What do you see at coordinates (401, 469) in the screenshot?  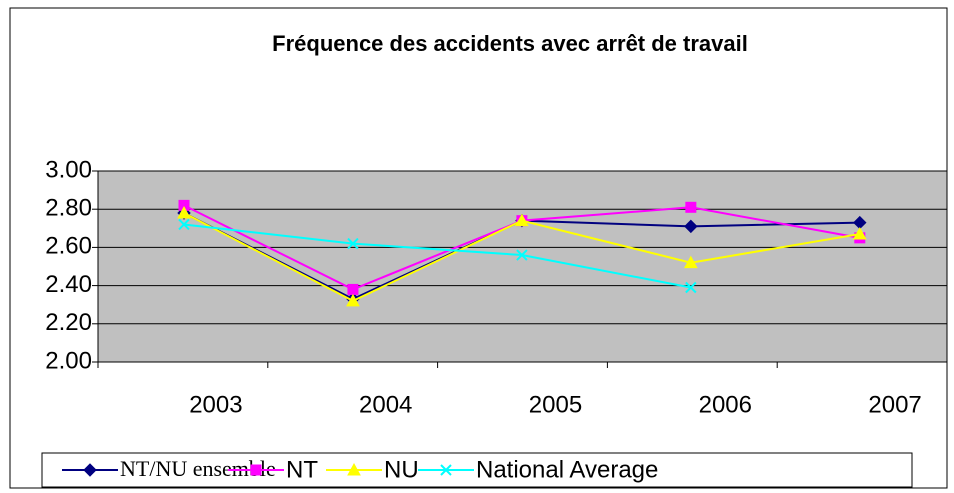 I see `legend-label: NU` at bounding box center [401, 469].